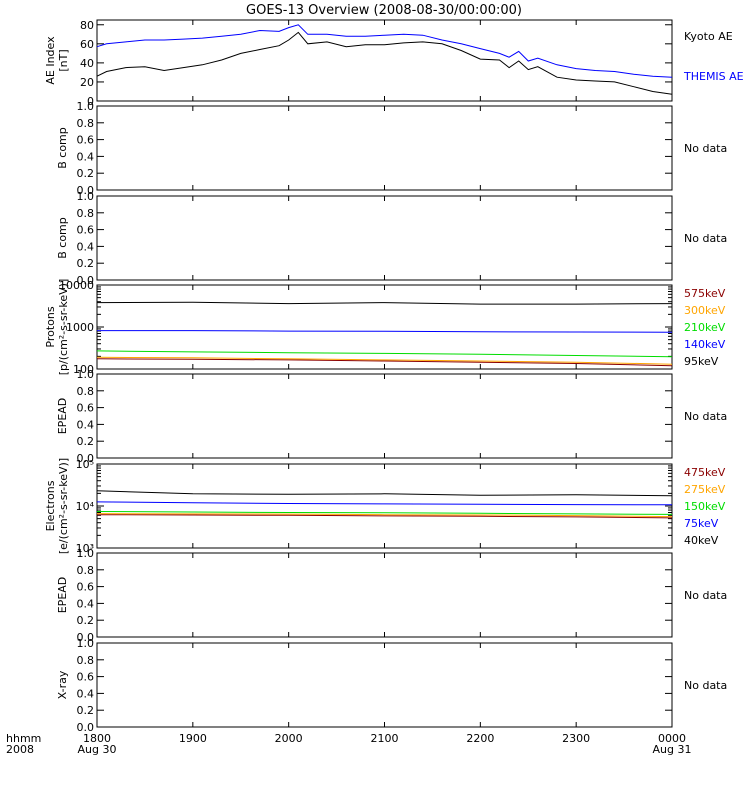  I want to click on time-axis-label-top: hhmm, so click(23, 738).